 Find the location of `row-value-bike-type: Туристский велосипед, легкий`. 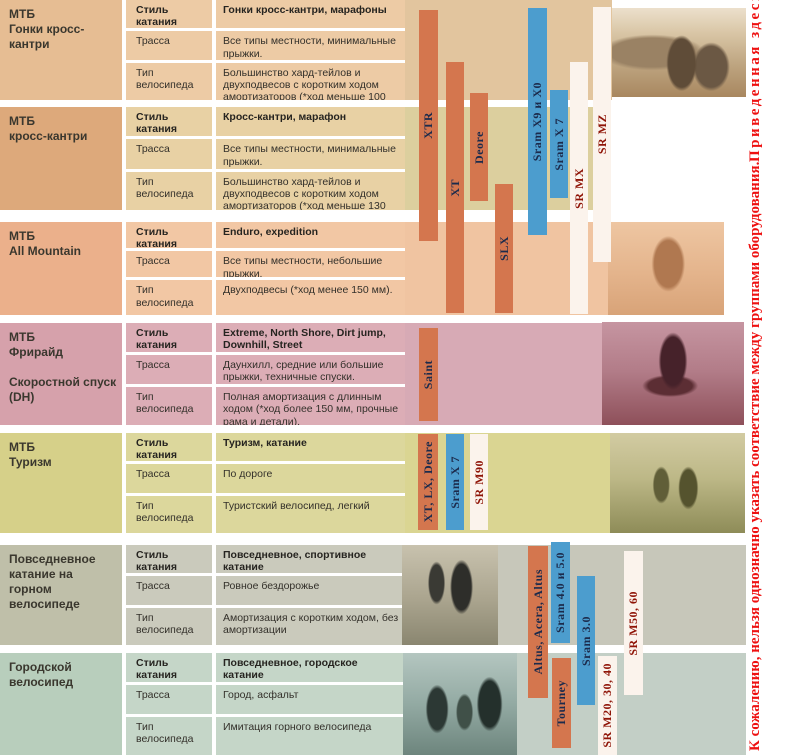

row-value-bike-type: Туристский велосипед, легкий is located at coordinates (310, 514).